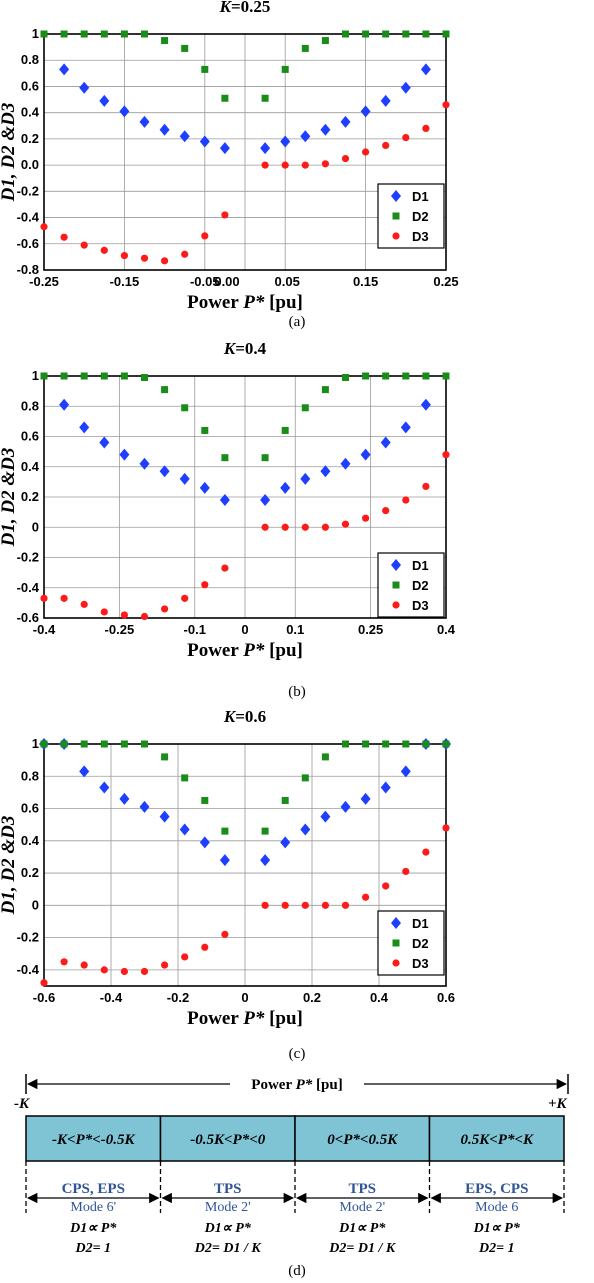  What do you see at coordinates (396, 943) in the screenshot?
I see `legend-marker-d2` at bounding box center [396, 943].